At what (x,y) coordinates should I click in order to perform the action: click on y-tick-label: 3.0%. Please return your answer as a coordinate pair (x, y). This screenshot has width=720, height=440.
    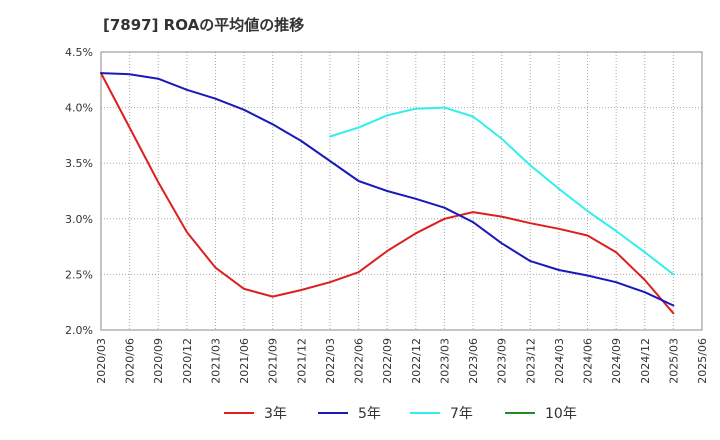
    Looking at the image, I should click on (79, 219).